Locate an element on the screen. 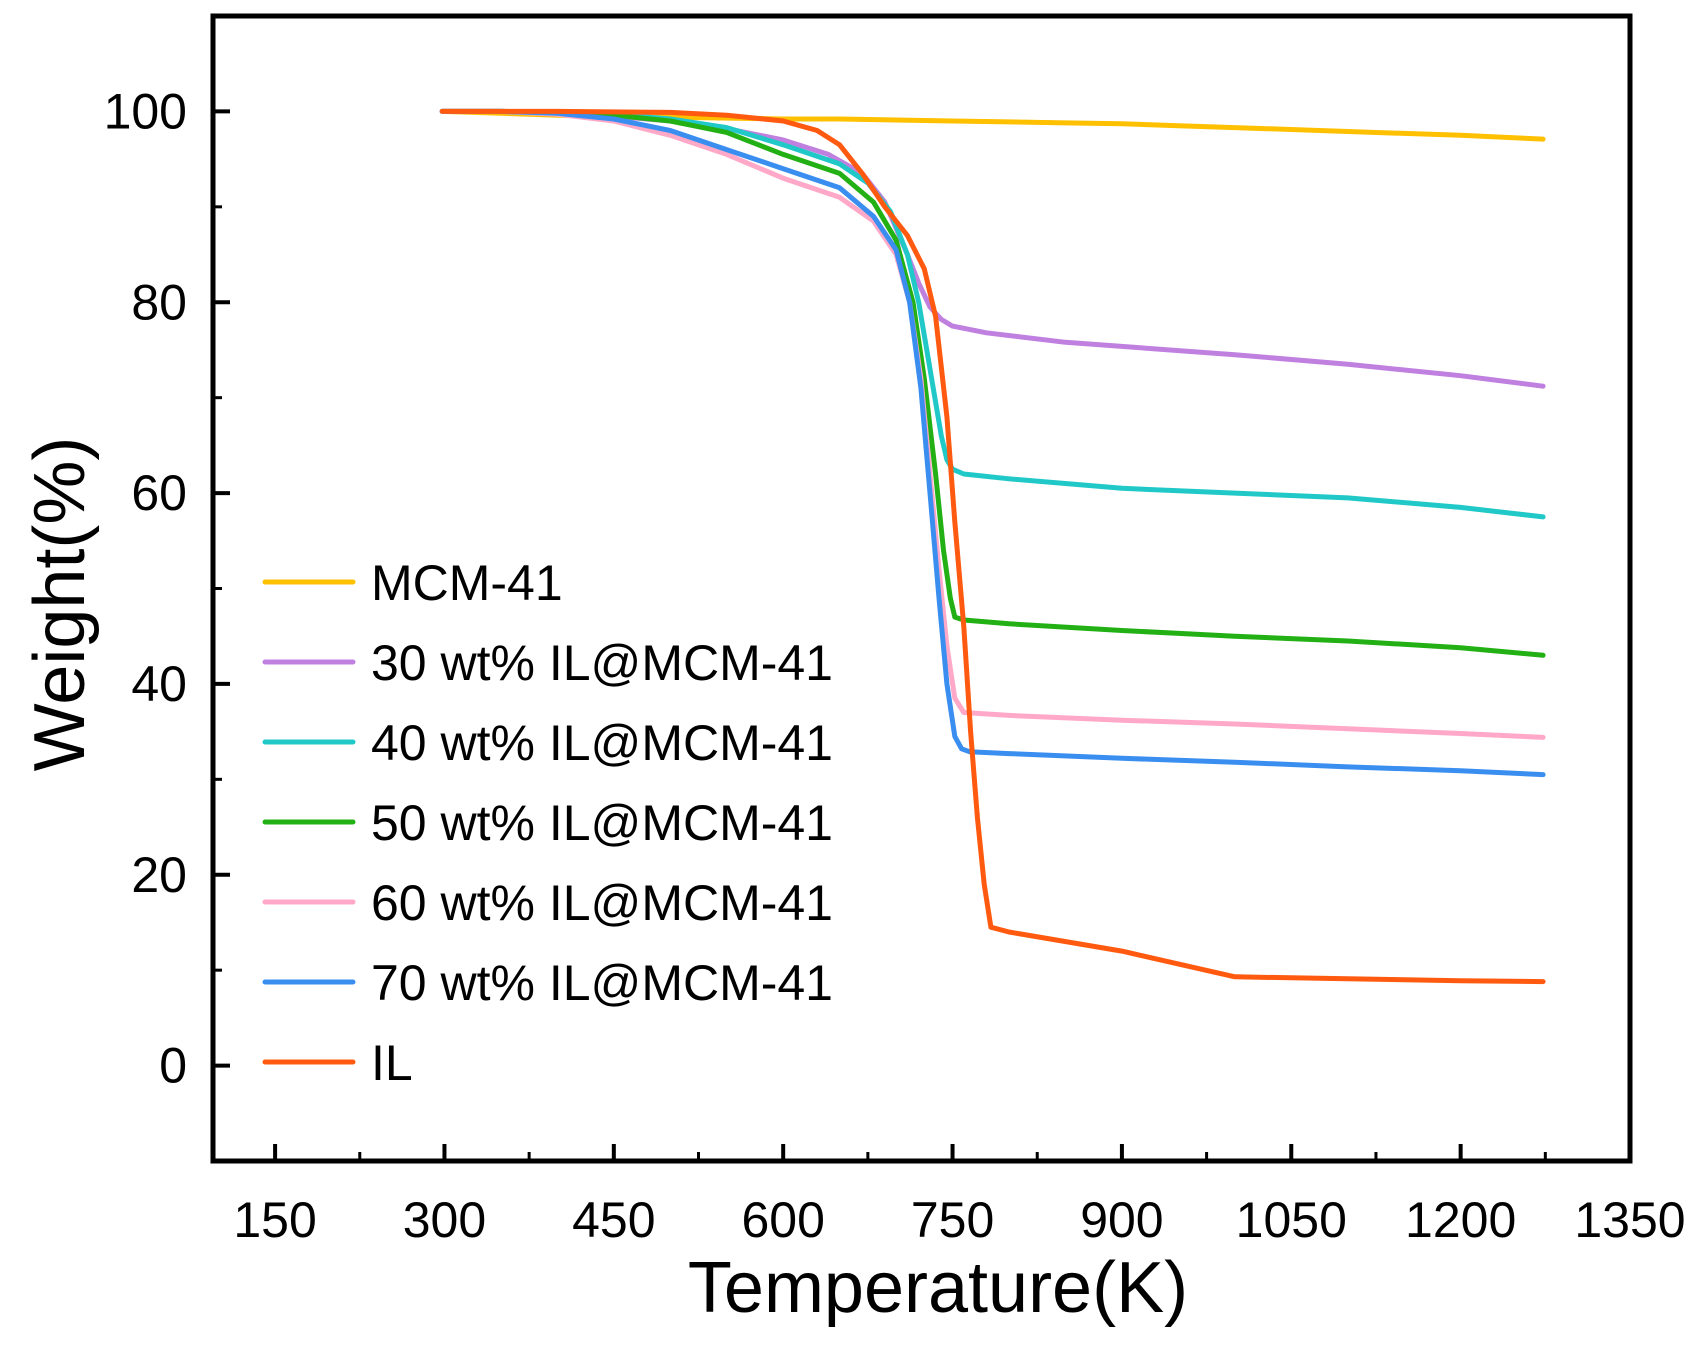 The image size is (1708, 1361). legend-label: 40 wt% IL@MCM-41 is located at coordinates (602, 743).